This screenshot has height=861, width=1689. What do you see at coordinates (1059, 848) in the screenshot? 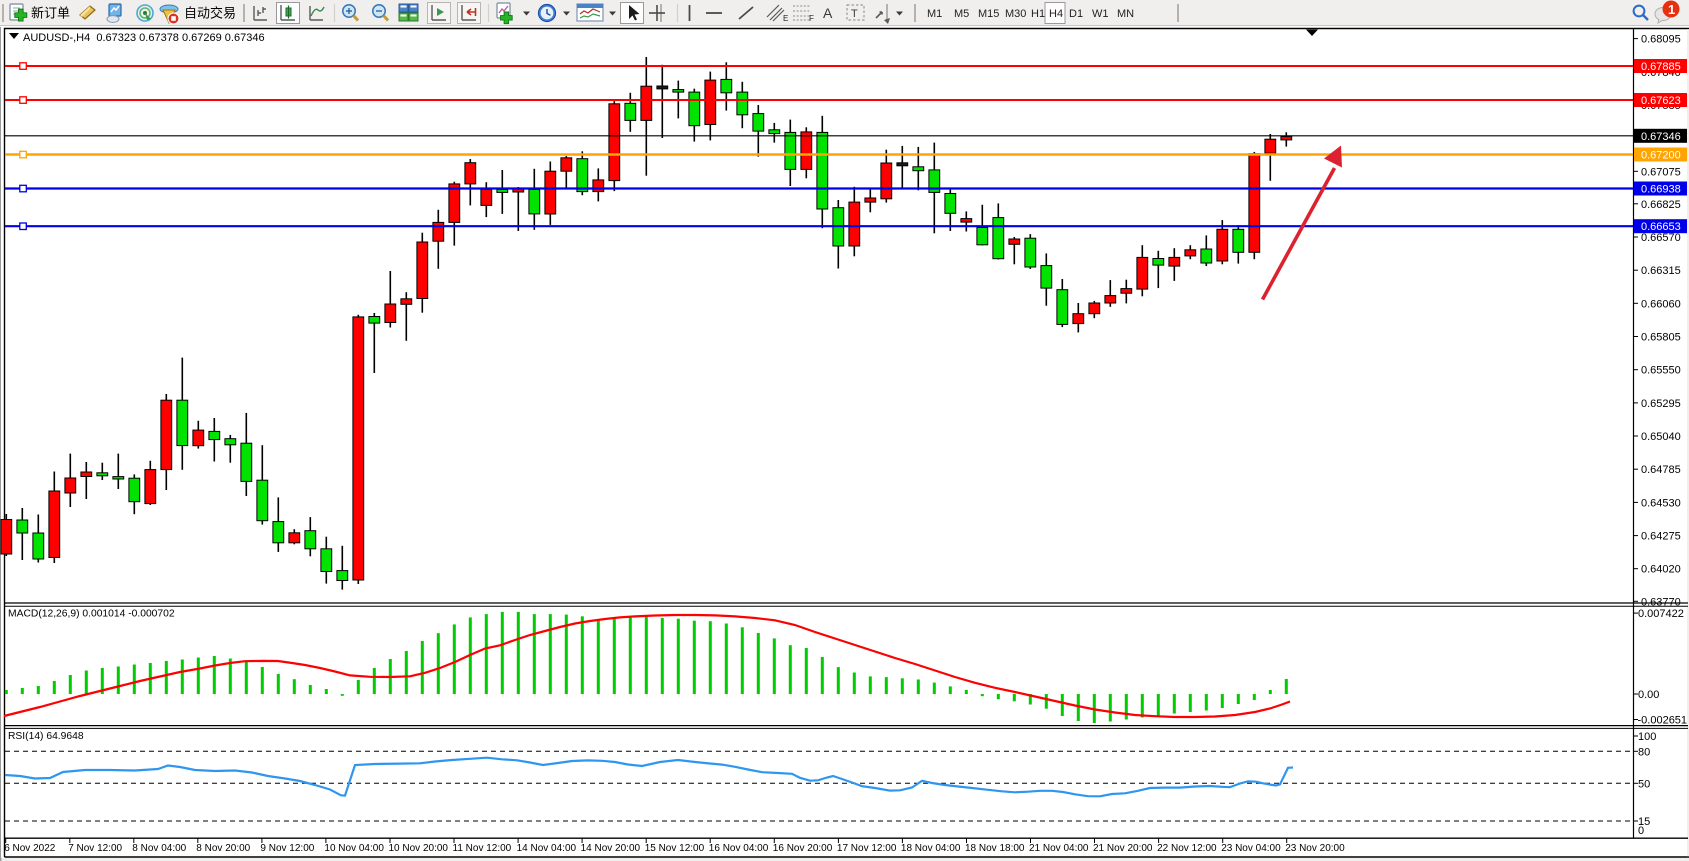
I see `svg-text: 21 Nov 04:00` at bounding box center [1059, 848].